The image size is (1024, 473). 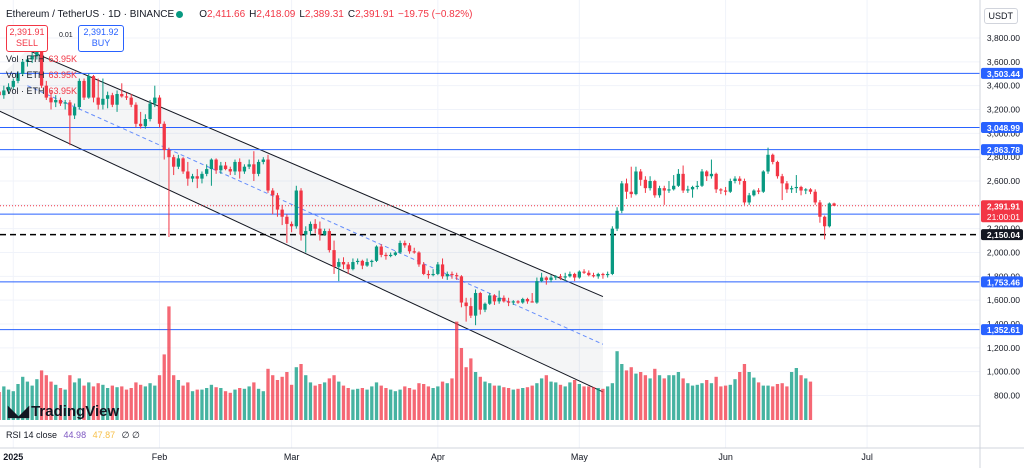 I want to click on sell-button: 2,391.91 SELL, so click(x=27, y=38).